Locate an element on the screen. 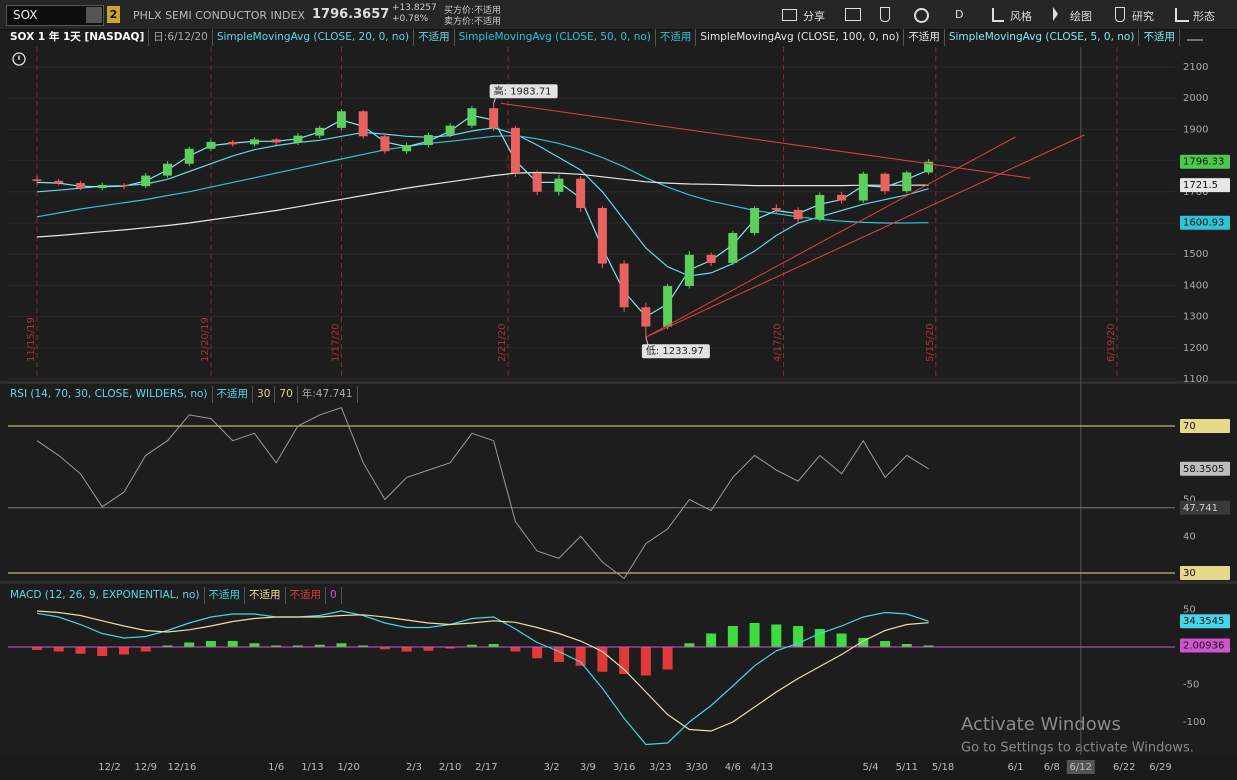 The image size is (1237, 780). rsi-last-label-box is located at coordinates (1205, 468).